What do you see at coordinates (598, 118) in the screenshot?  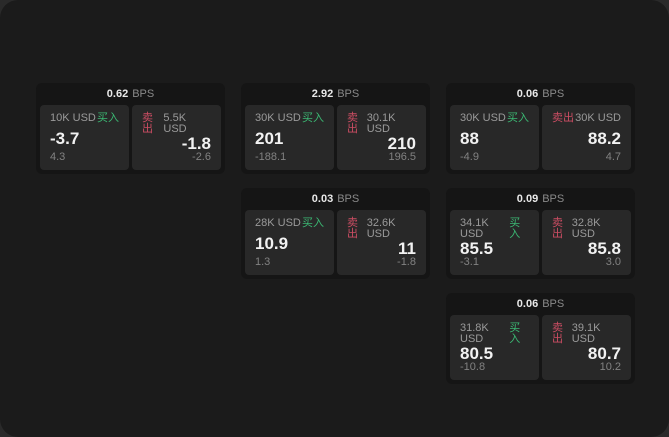 I see `sell-amount: 30K USD` at bounding box center [598, 118].